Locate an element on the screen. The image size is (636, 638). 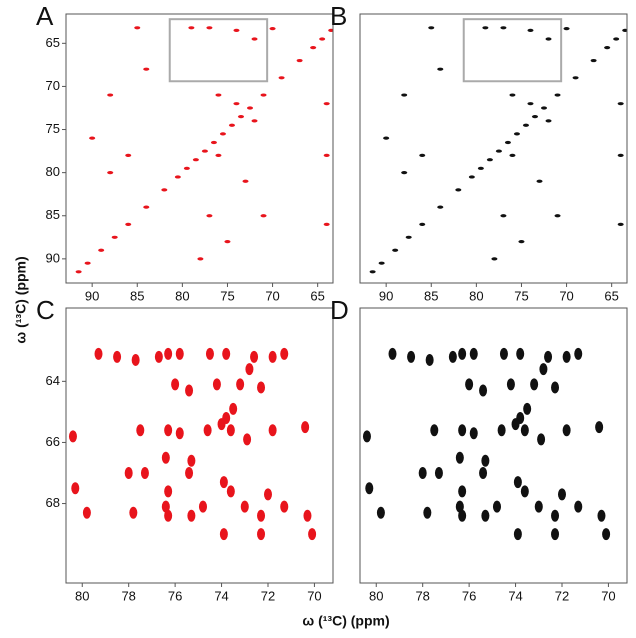
y-tick-label: 90 is located at coordinates (53, 257).